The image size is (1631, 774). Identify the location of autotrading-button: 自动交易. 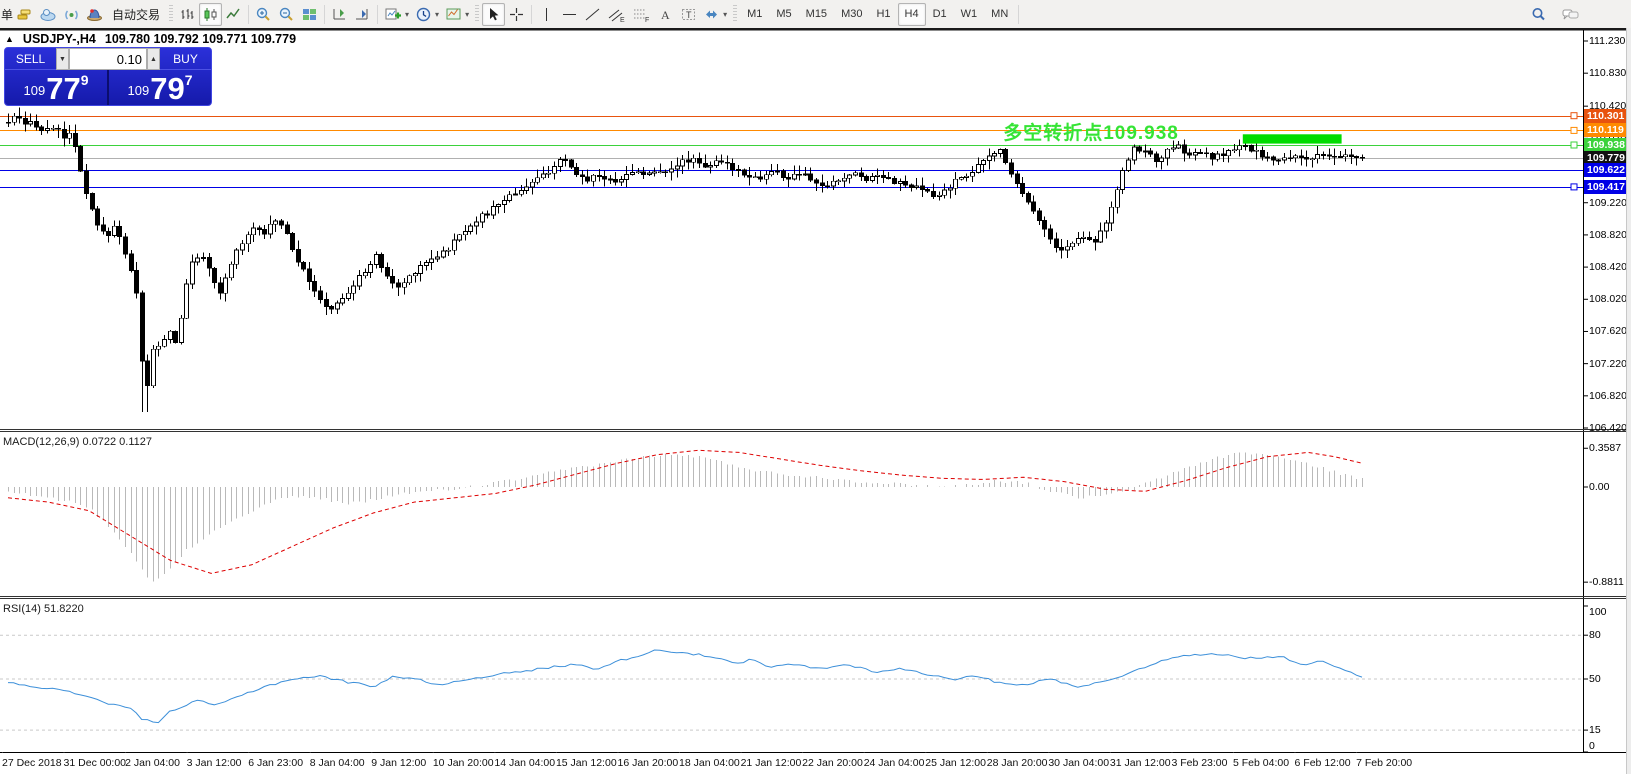
(136, 14).